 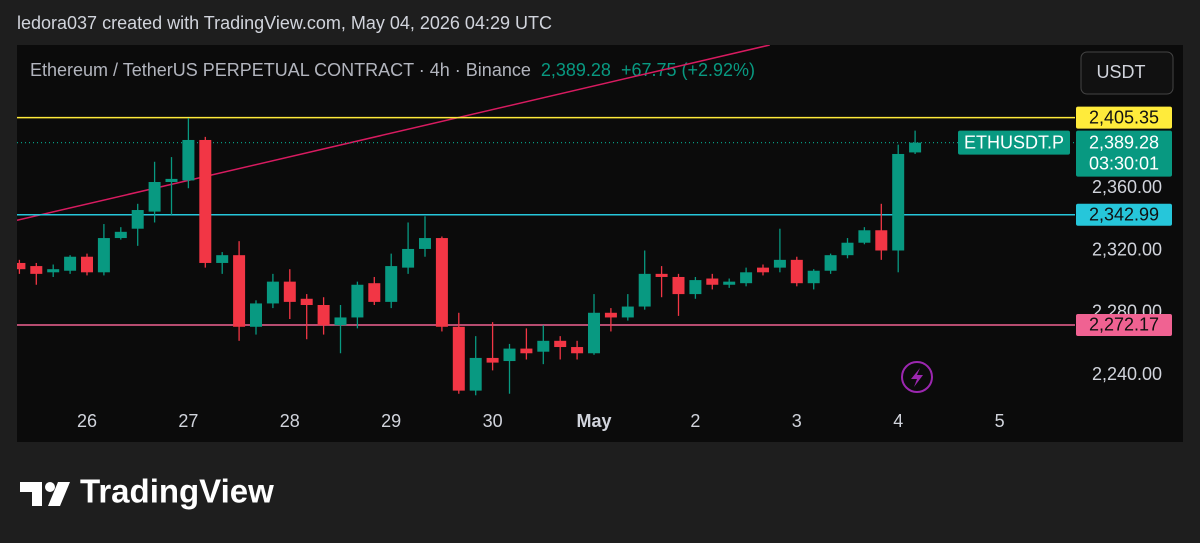 What do you see at coordinates (695, 421) in the screenshot?
I see `x-tick-label: 2` at bounding box center [695, 421].